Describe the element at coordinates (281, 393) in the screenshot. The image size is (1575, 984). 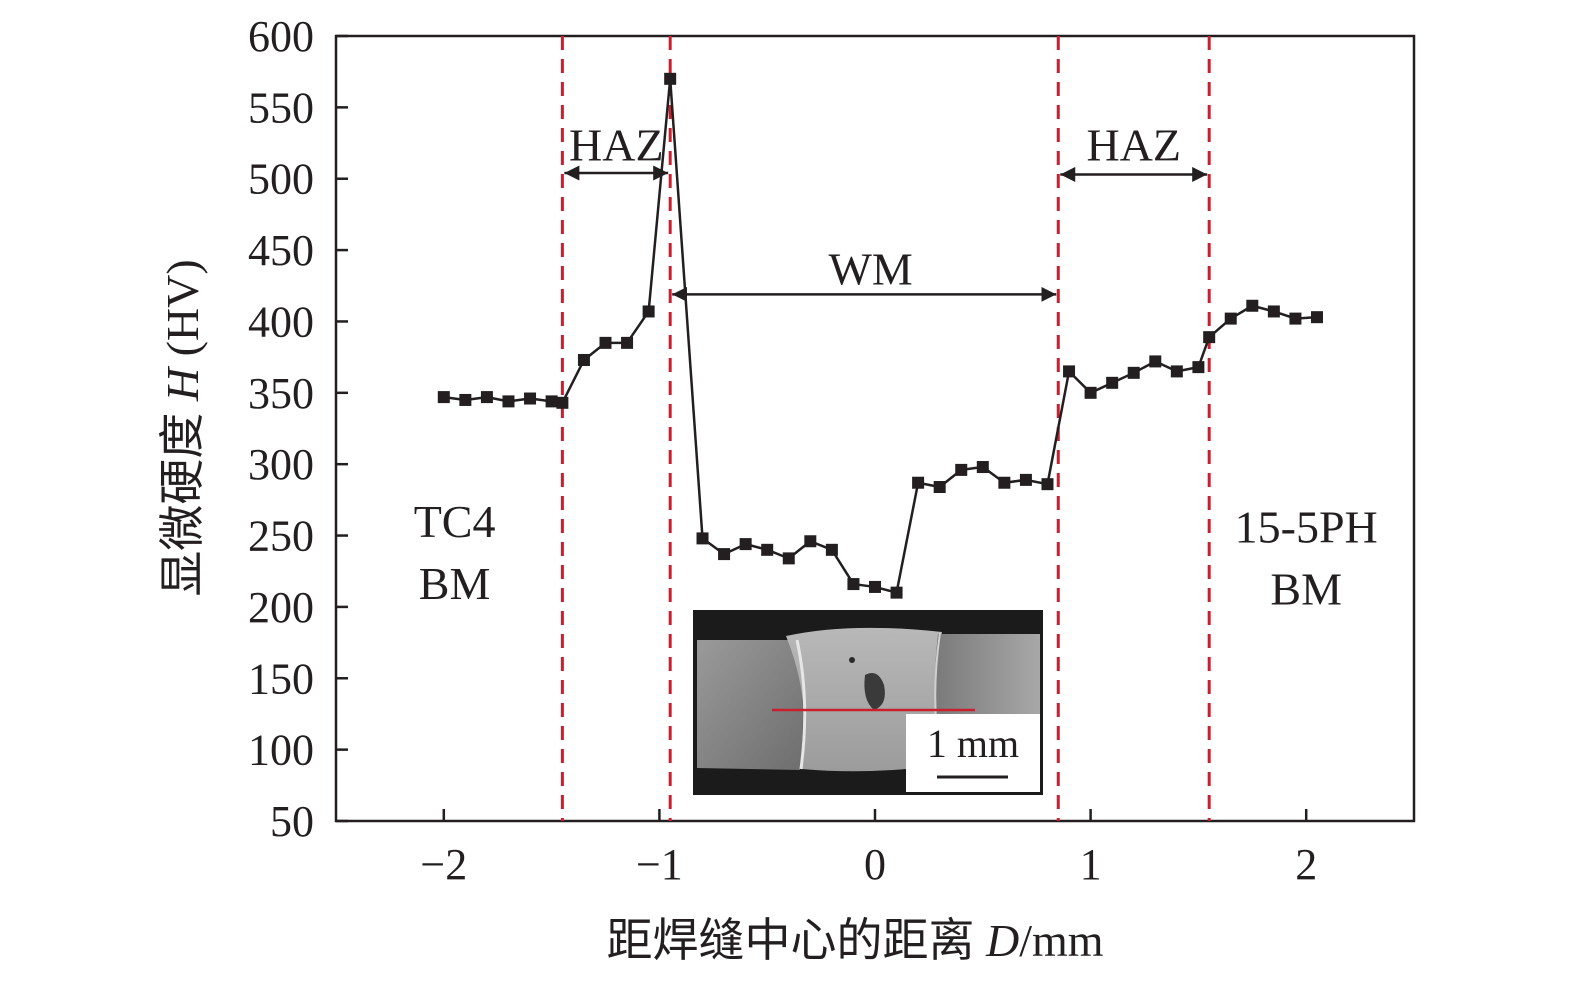
I see `y-tick-label: 350` at that location.